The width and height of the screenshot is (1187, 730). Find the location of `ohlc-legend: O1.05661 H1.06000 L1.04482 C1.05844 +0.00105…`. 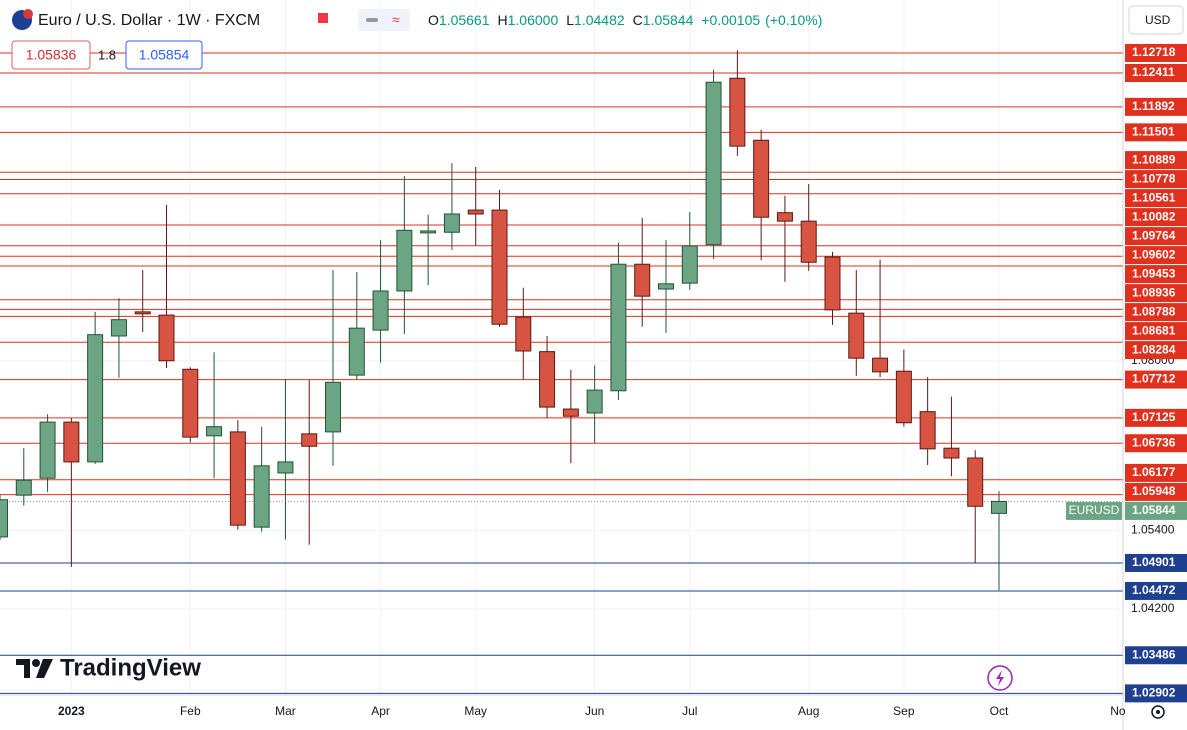

ohlc-legend: O1.05661 H1.06000 L1.04482 C1.05844 +0.00105… is located at coordinates (625, 20).